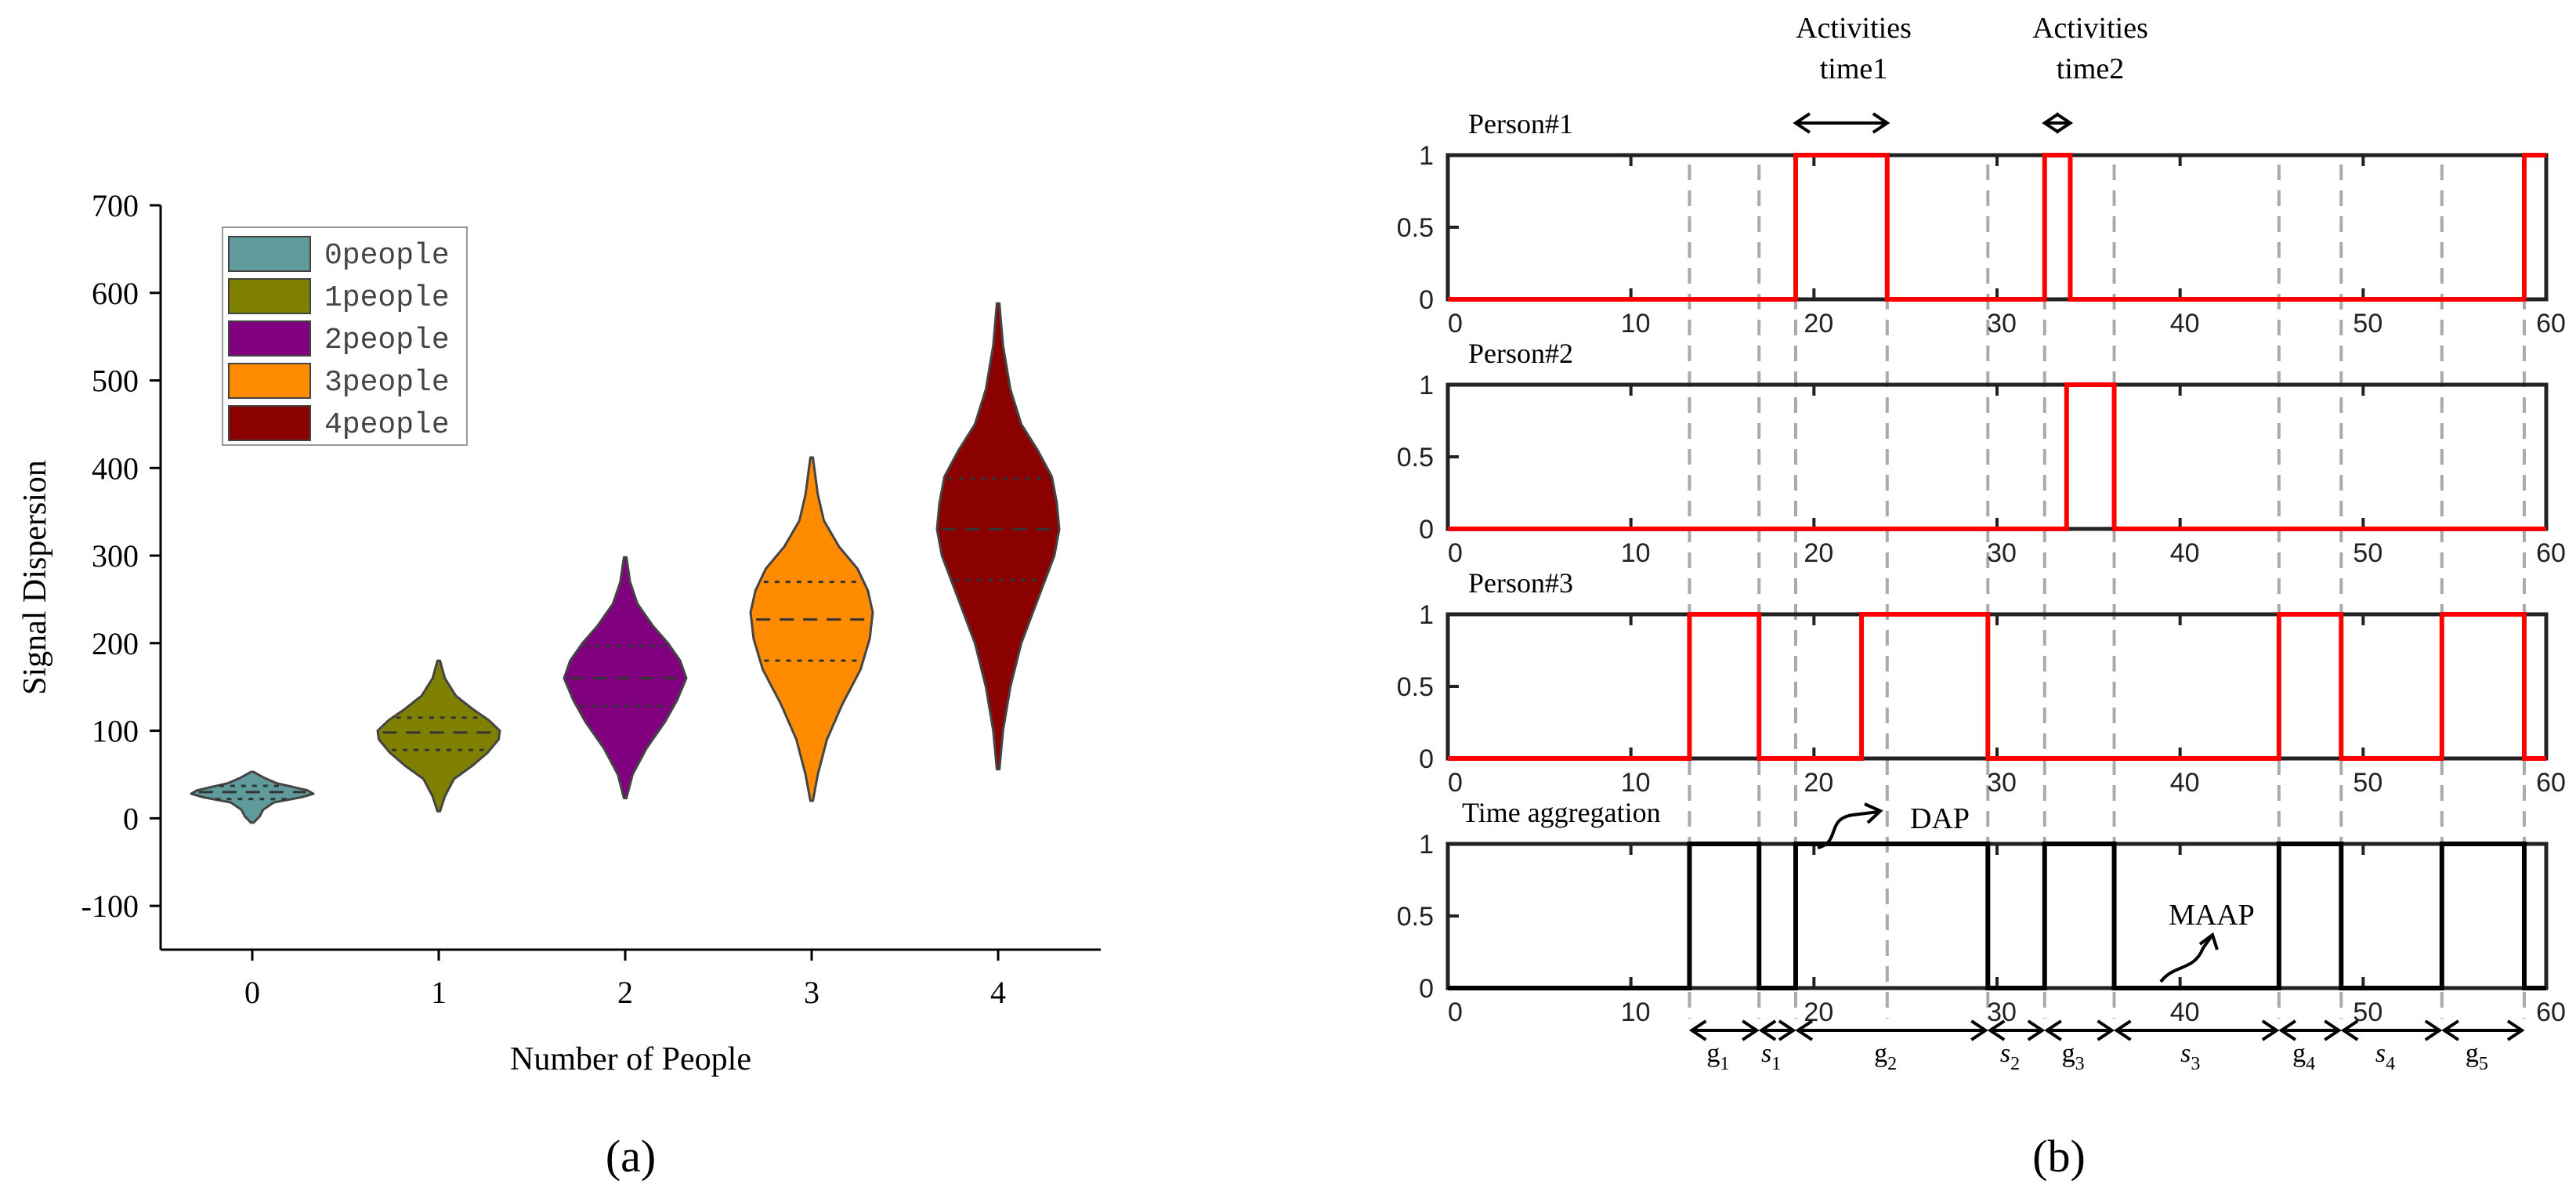 The width and height of the screenshot is (2576, 1191). Describe the element at coordinates (631, 1156) in the screenshot. I see `caption-a: (a)` at that location.